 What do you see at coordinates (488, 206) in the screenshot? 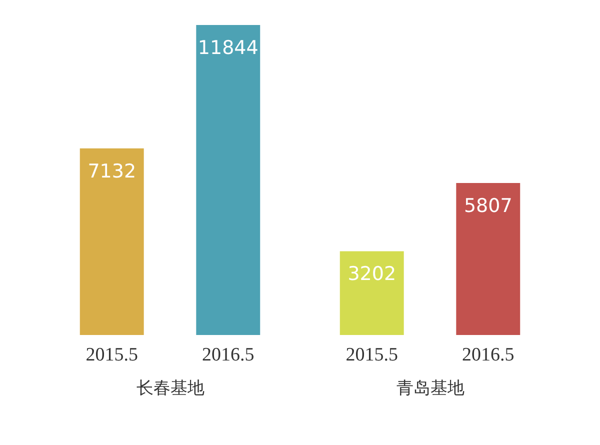
I see `data-label: 5807` at bounding box center [488, 206].